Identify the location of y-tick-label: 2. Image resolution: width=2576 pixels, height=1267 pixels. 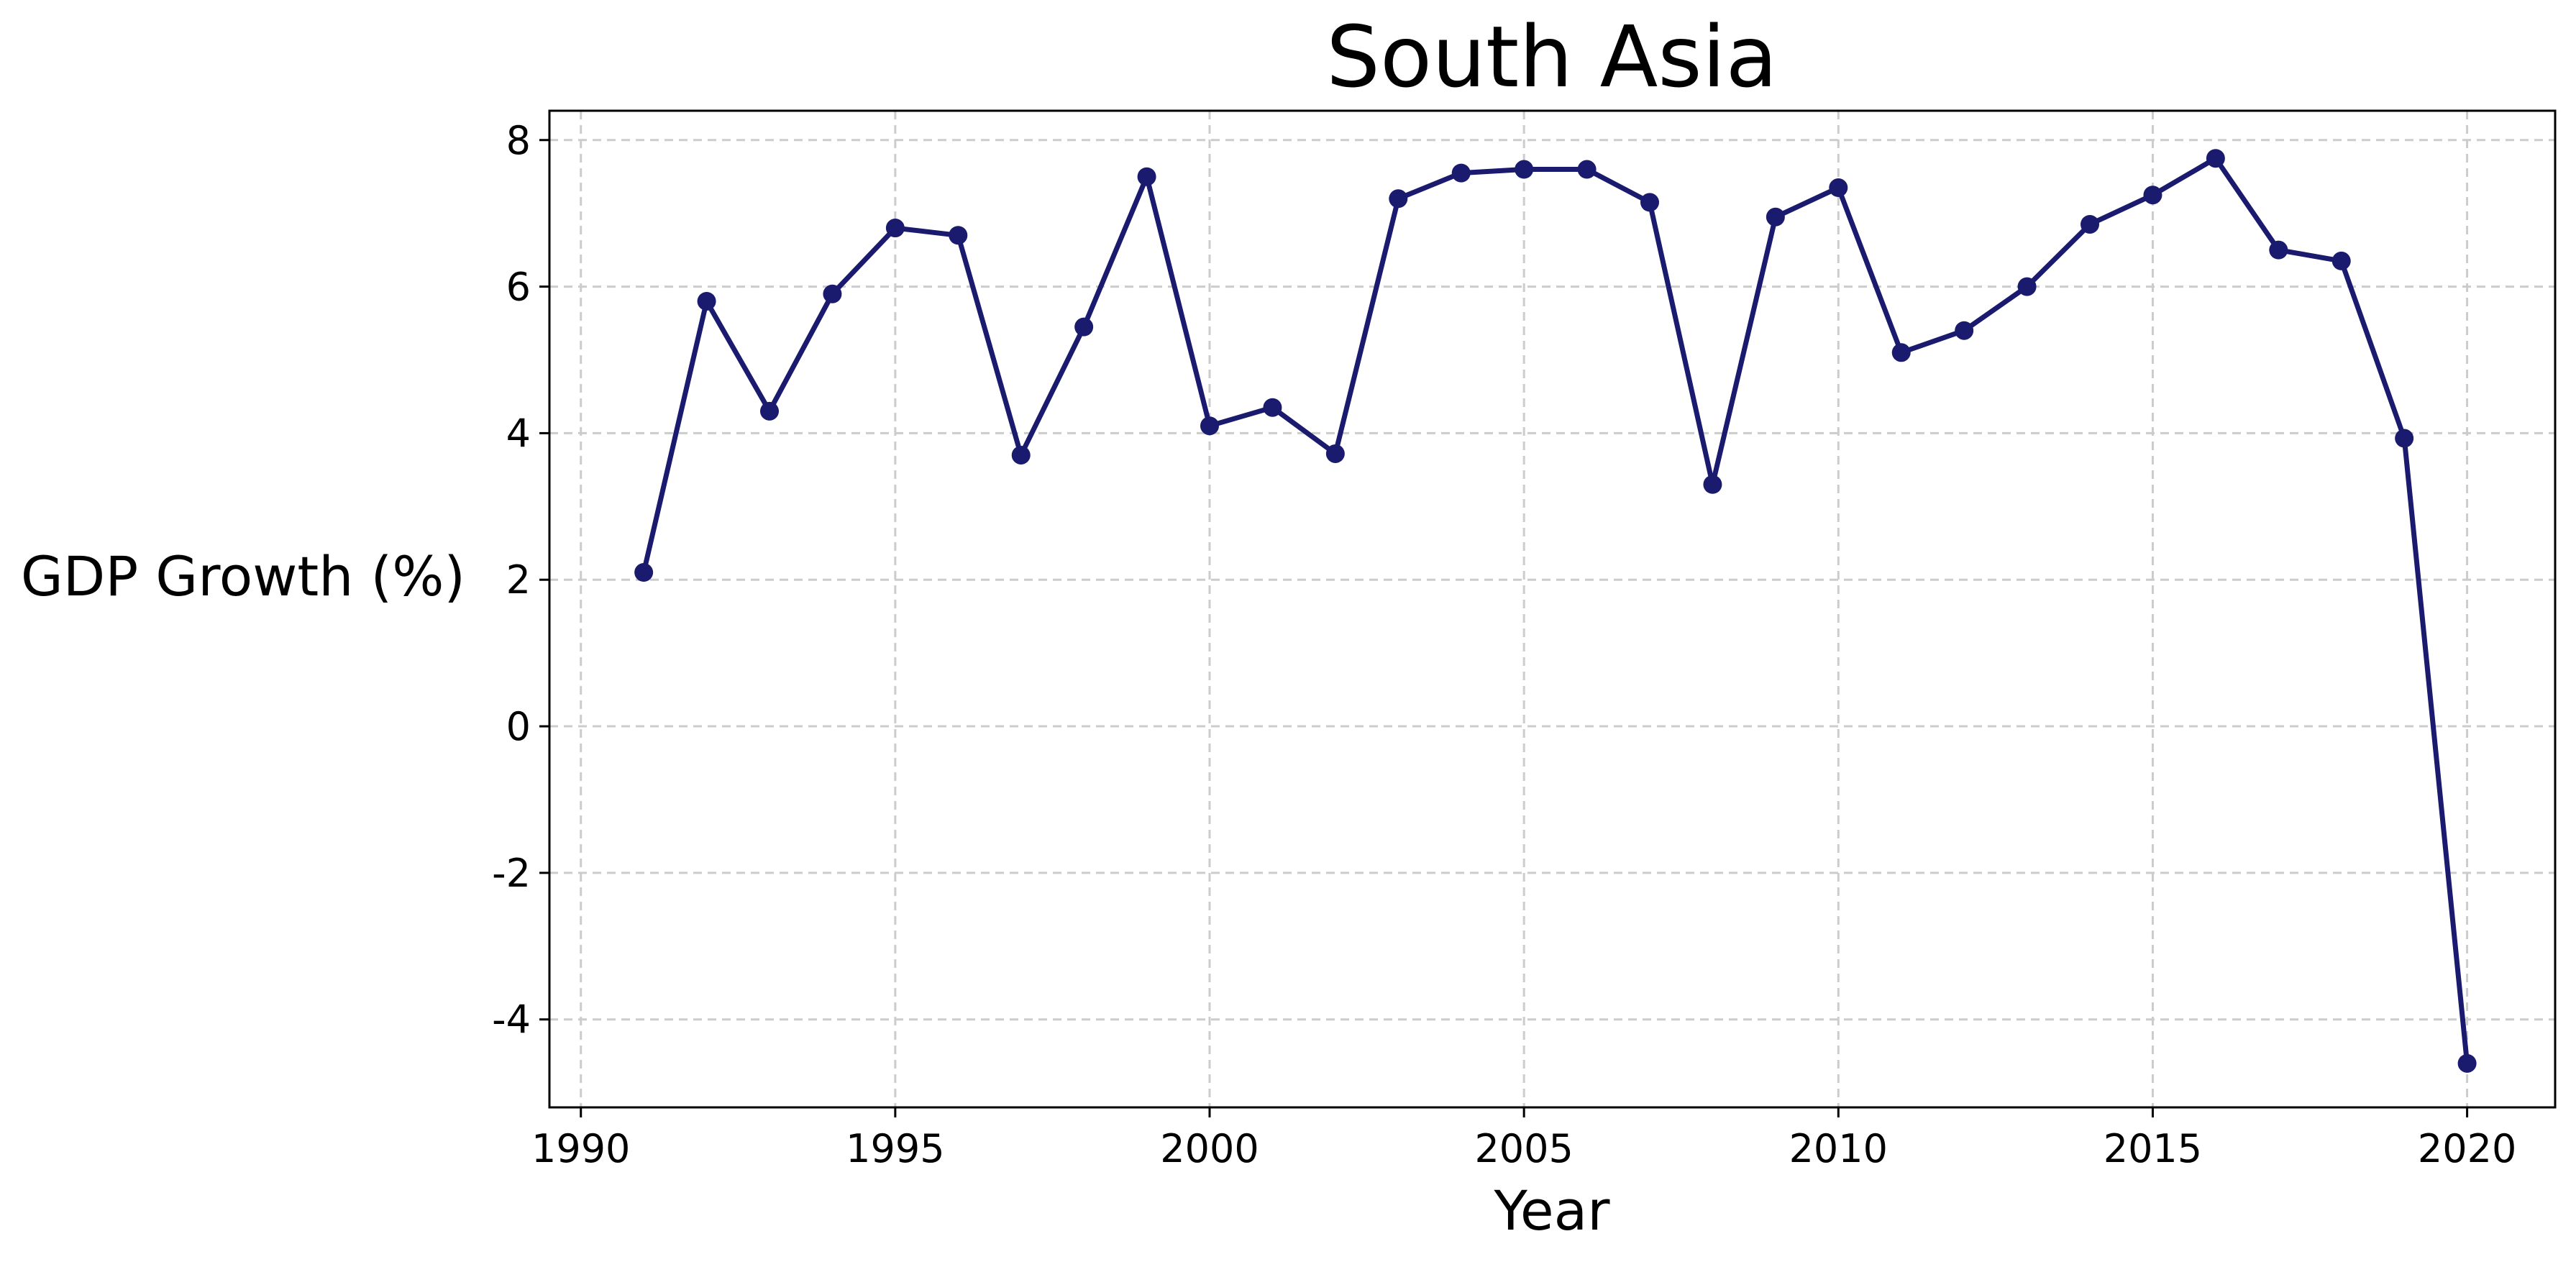
(518, 580).